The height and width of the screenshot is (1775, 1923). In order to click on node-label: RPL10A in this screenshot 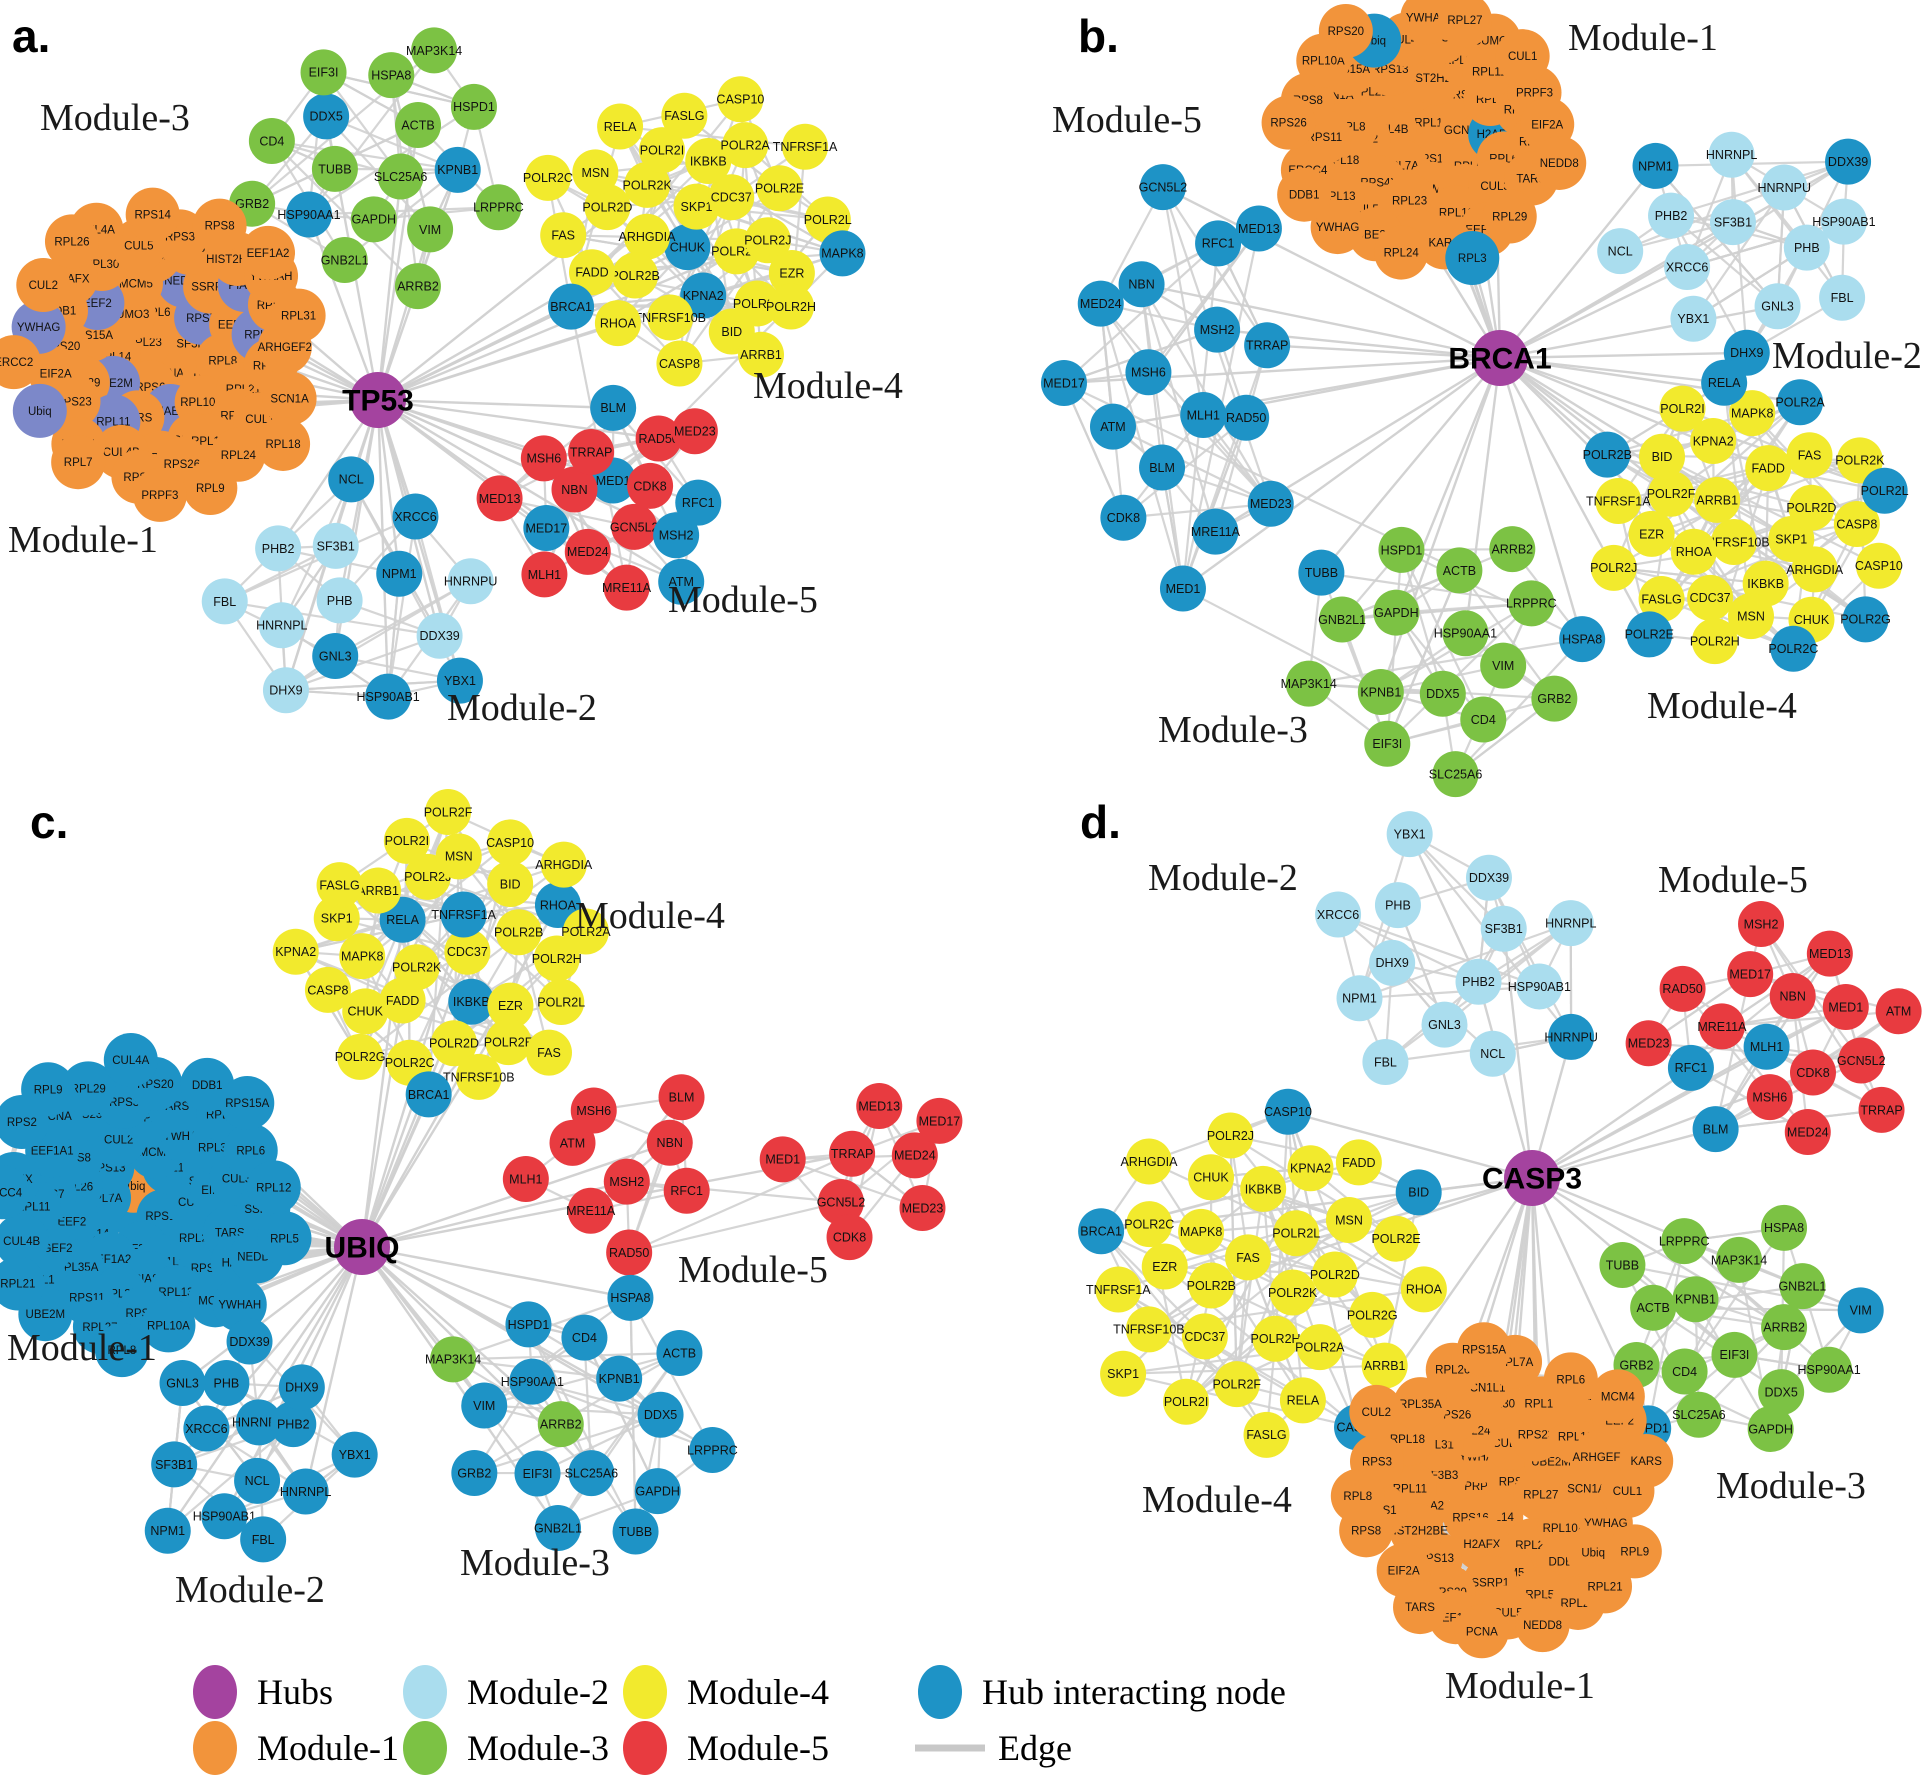, I will do `click(1323, 62)`.